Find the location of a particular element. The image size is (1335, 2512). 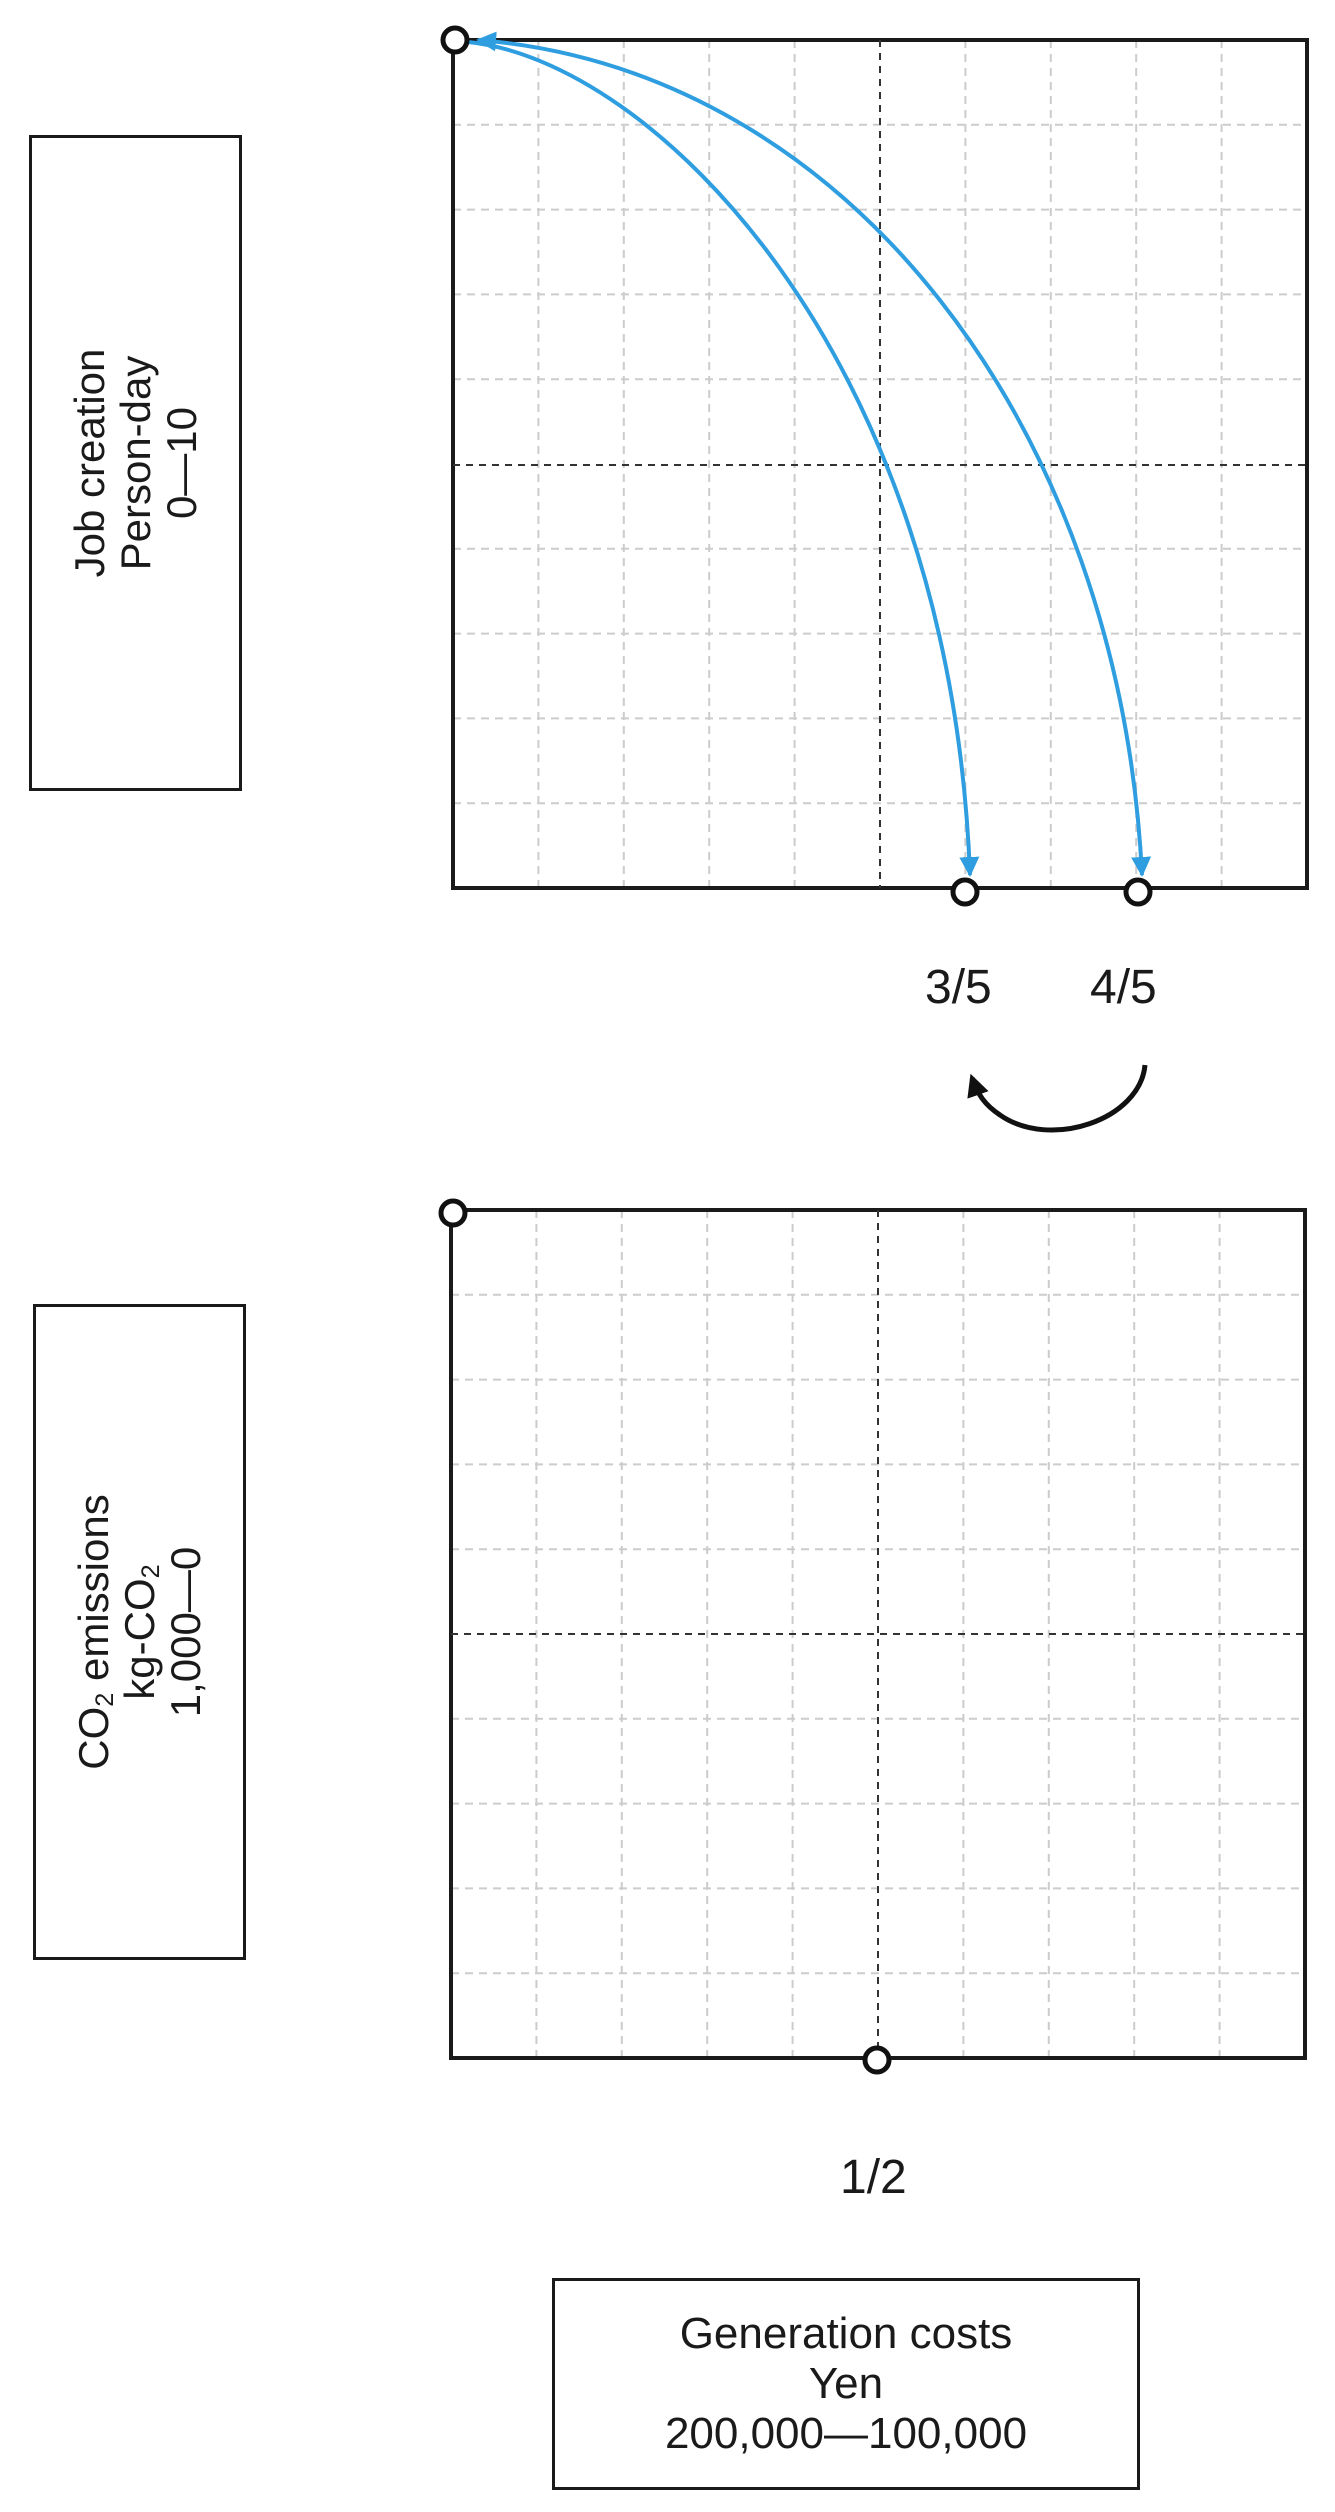

job-creation-label-text: Job creation Person-day 0—10 is located at coordinates (135, 463).